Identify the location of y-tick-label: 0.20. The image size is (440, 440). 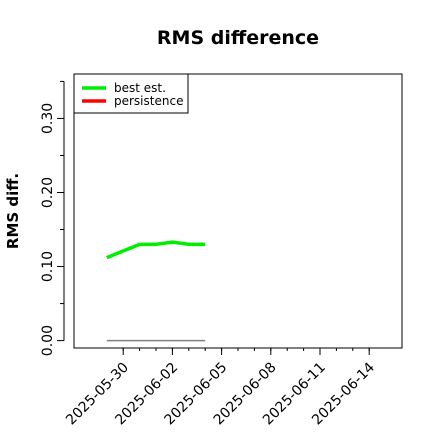
(48, 192).